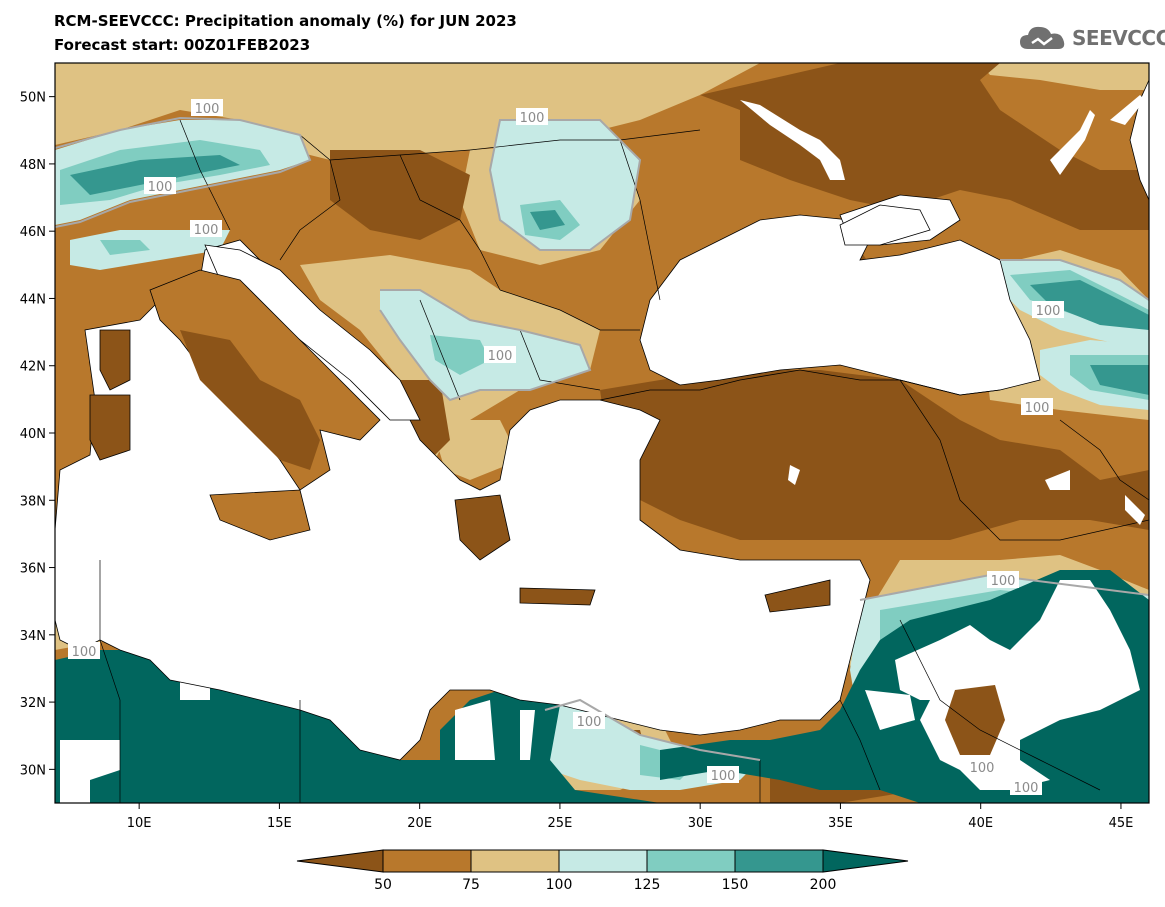 The width and height of the screenshot is (1165, 907). Describe the element at coordinates (279, 823) in the screenshot. I see `lon-tick-label: 15E` at that location.